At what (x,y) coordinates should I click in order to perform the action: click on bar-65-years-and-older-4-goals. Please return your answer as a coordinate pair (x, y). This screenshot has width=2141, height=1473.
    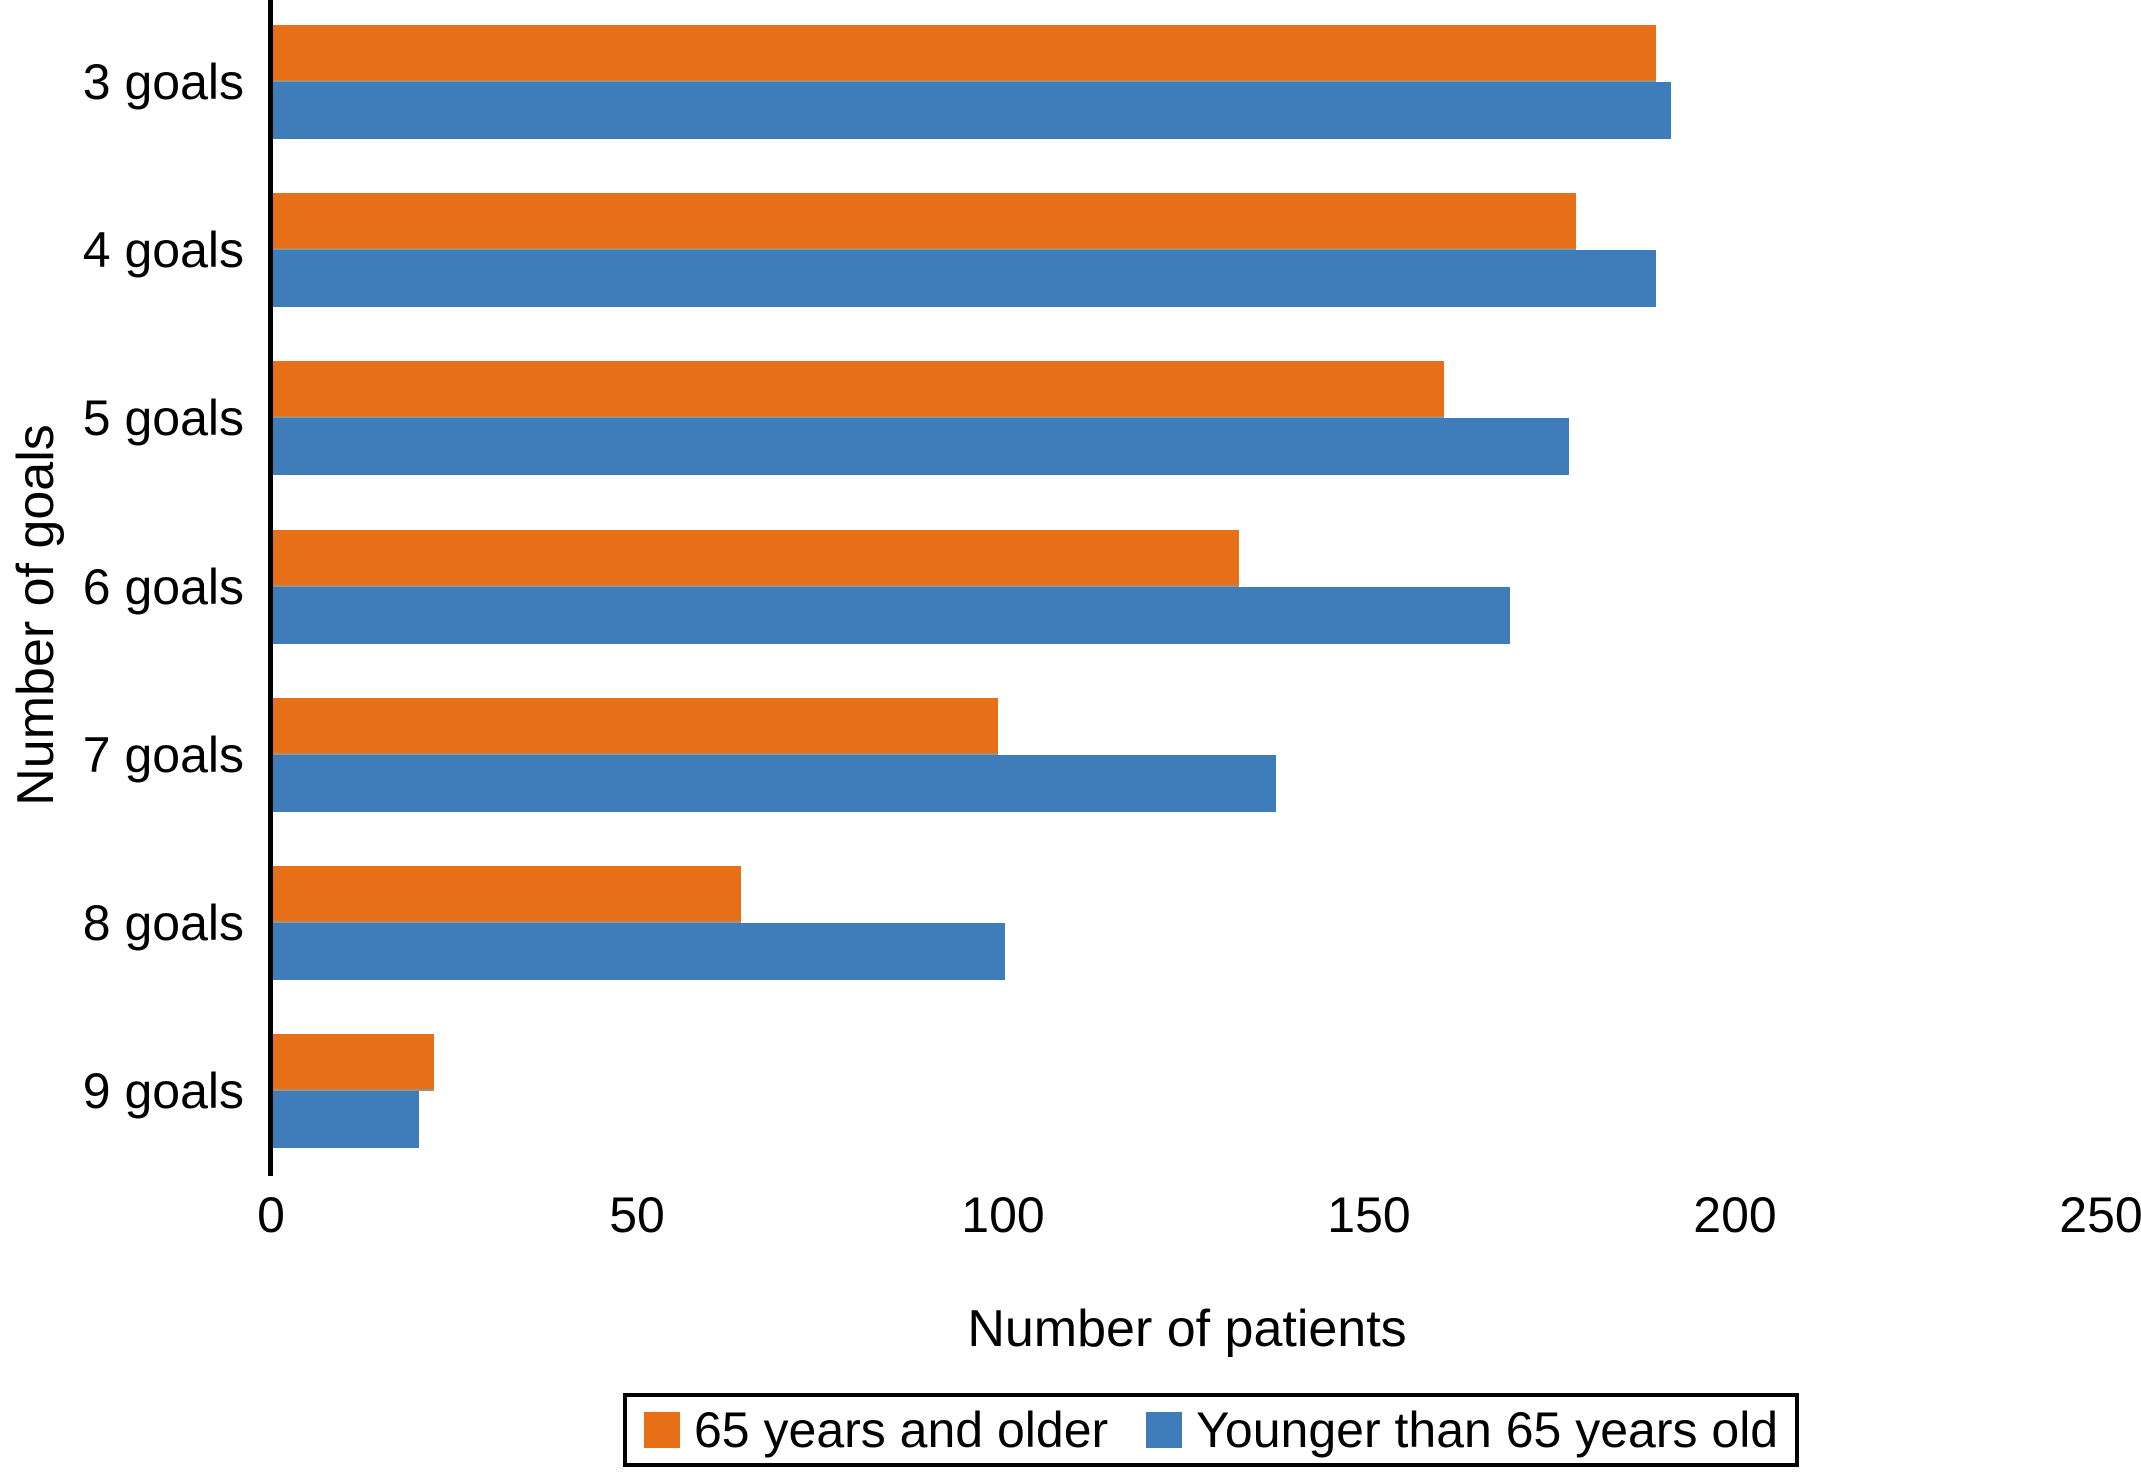
    Looking at the image, I should click on (924, 222).